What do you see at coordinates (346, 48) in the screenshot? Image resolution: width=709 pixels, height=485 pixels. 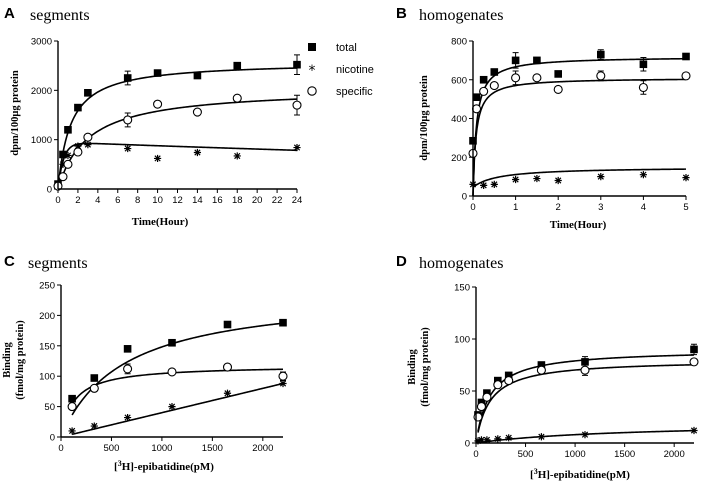 I see `legend-label-total: total` at bounding box center [346, 48].